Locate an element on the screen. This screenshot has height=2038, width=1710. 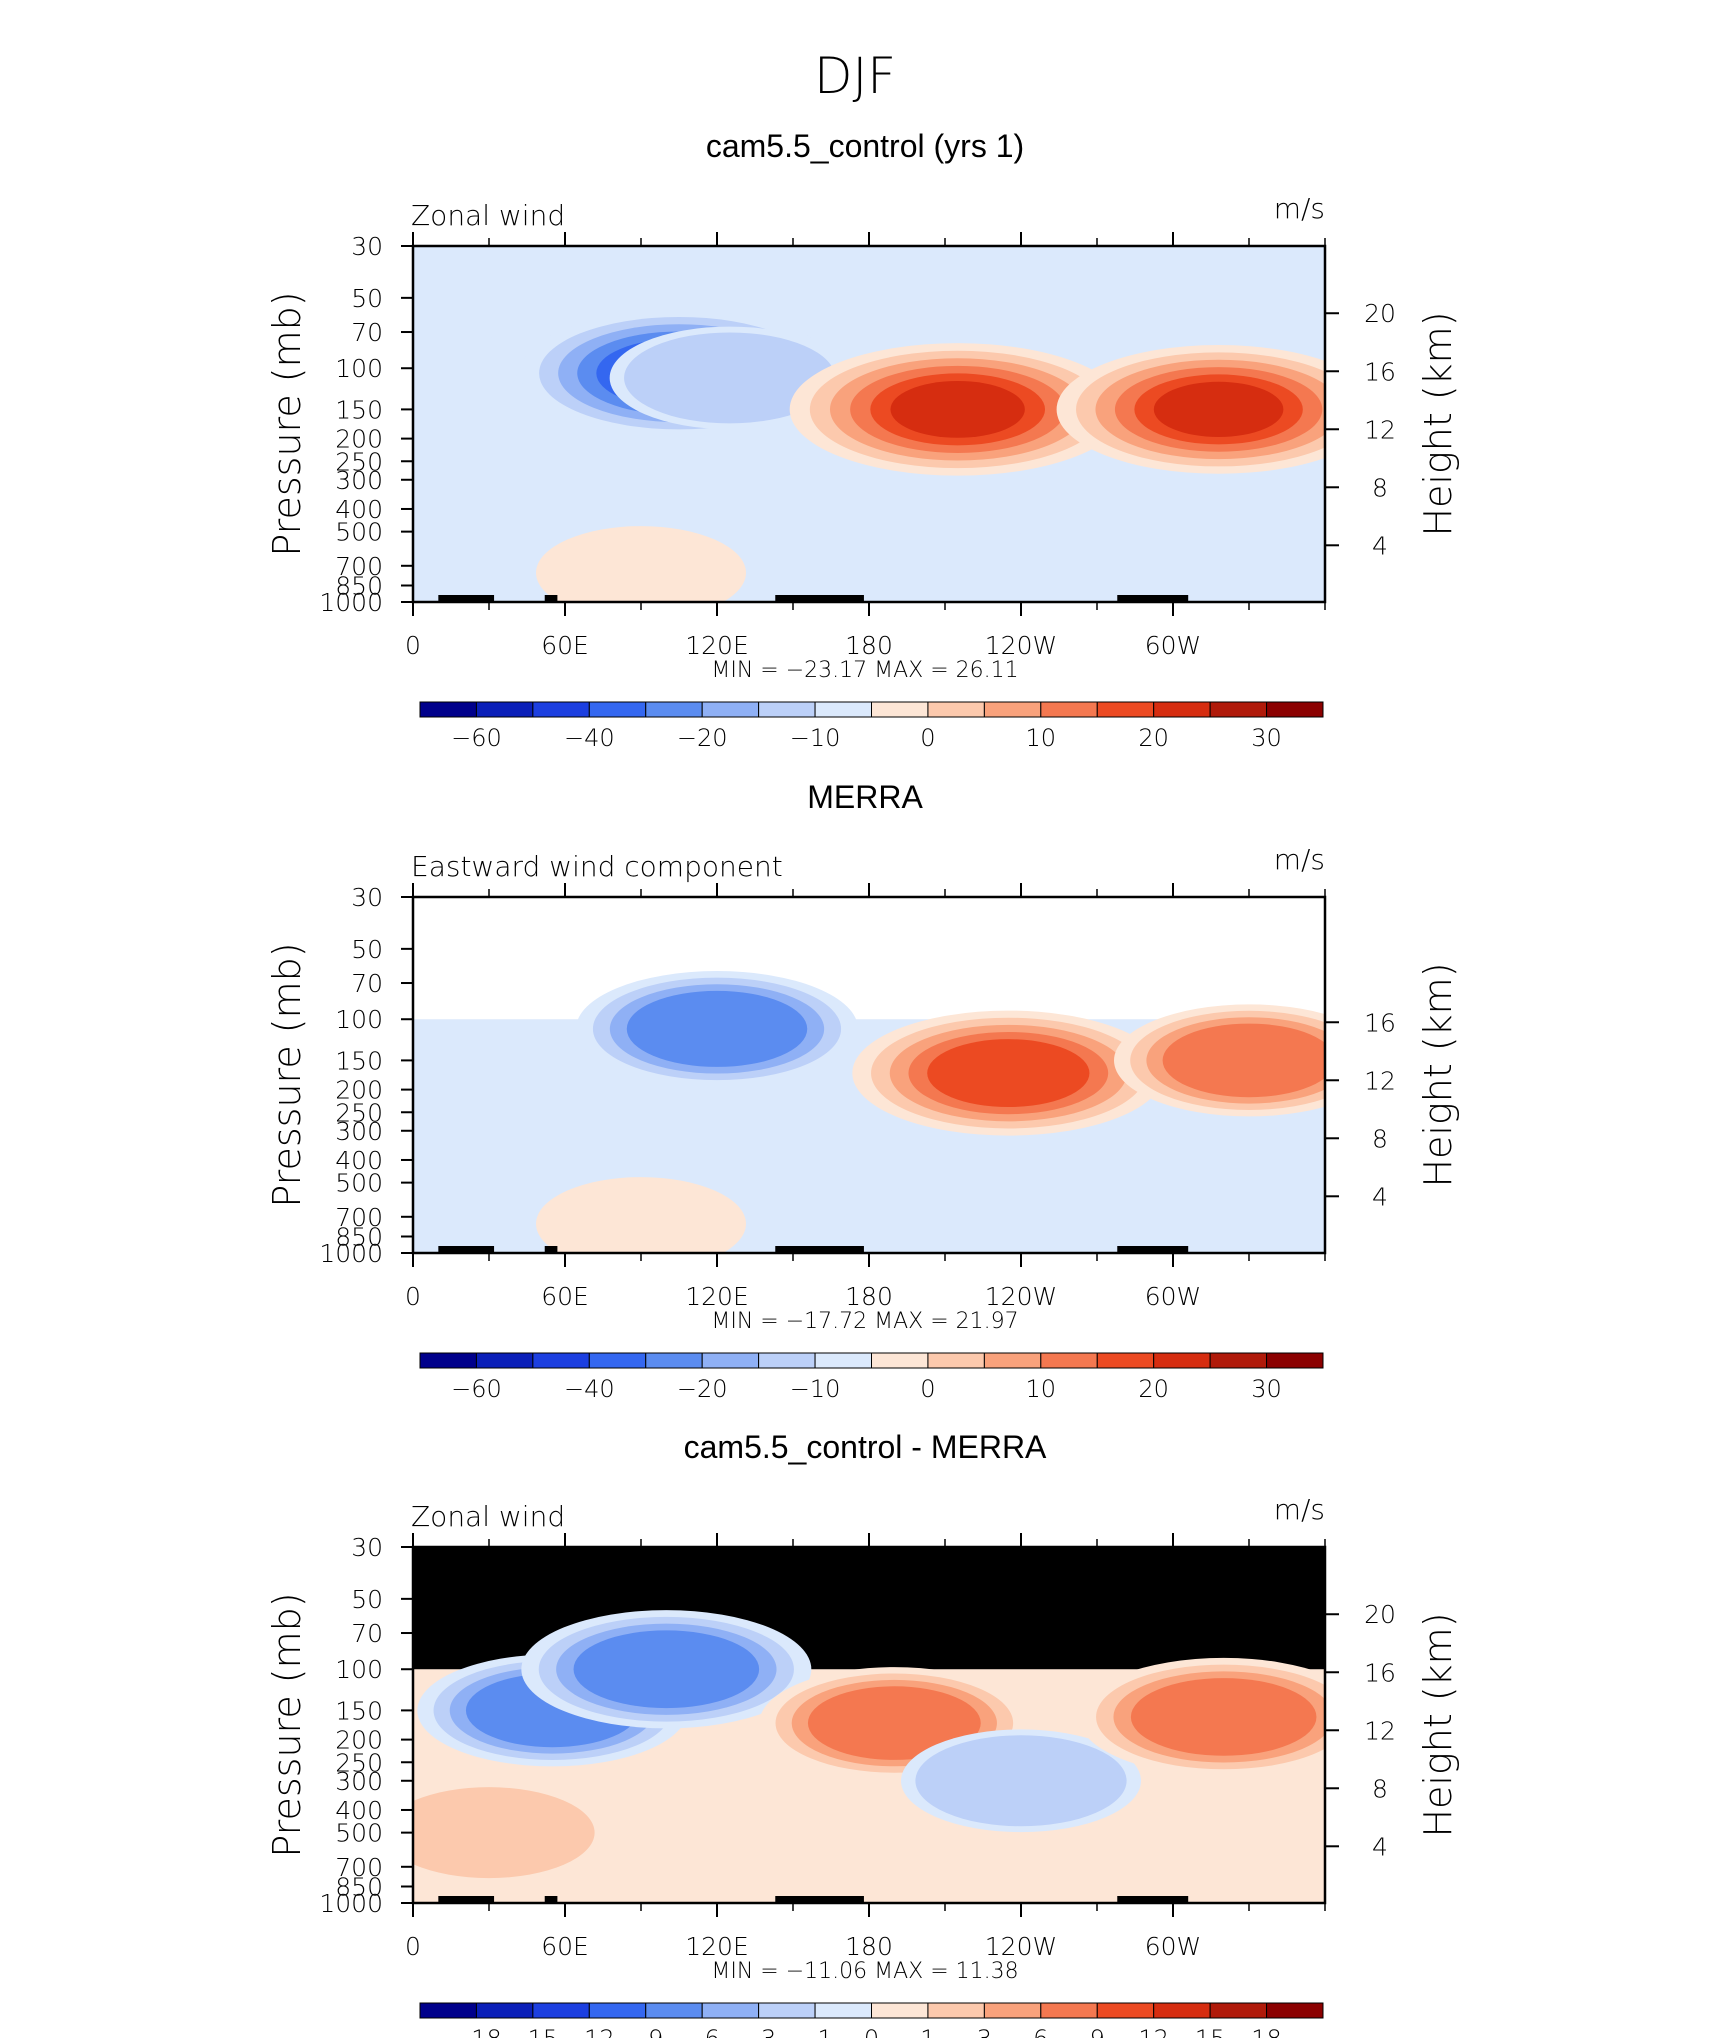
min-max-label: MIN = −23.17 MAX = 26.11 is located at coordinates (864, 670).